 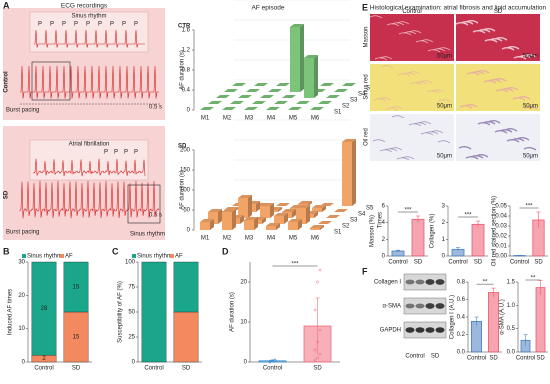 What do you see at coordinates (411, 12) in the screenshot?
I see `column-label: Control` at bounding box center [411, 12].